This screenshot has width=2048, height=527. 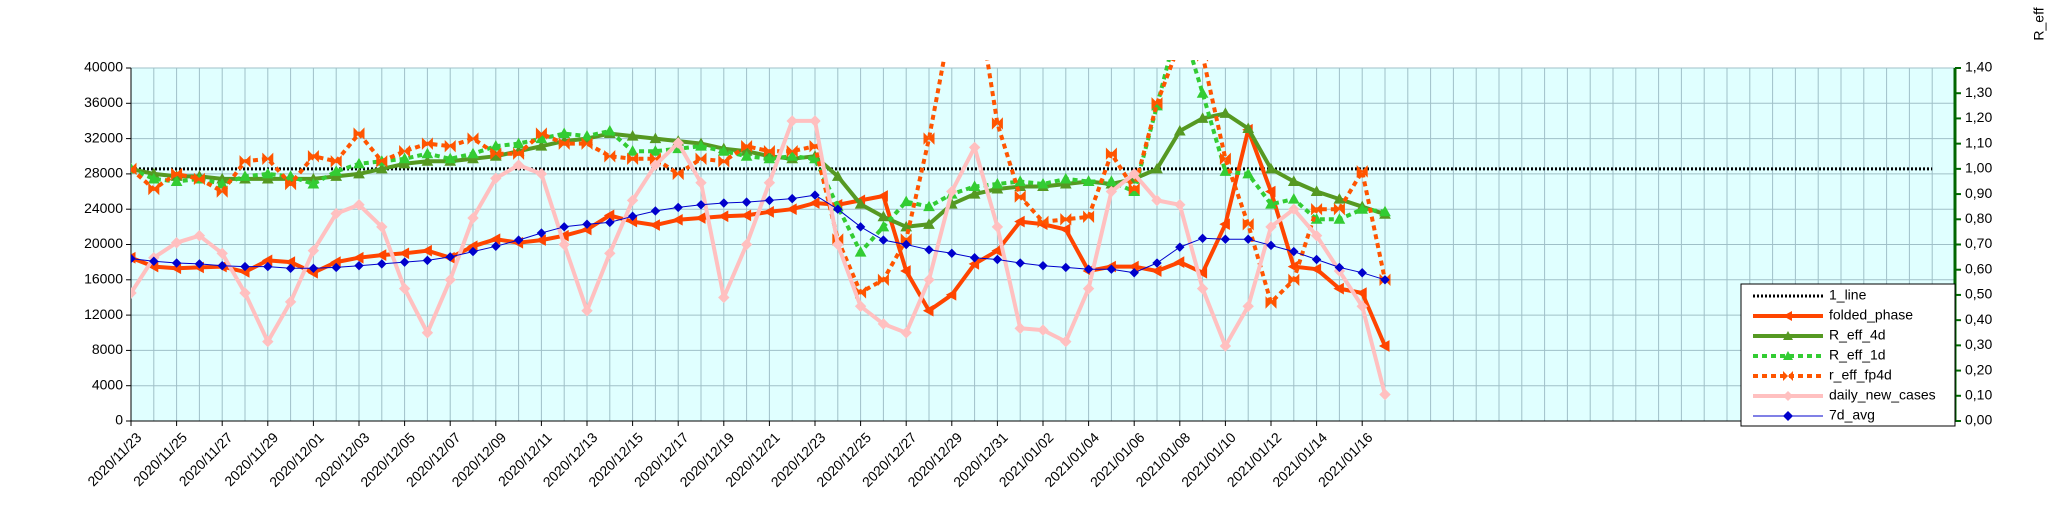 What do you see at coordinates (1978, 344) in the screenshot?
I see `y2-tick-label: 0,30` at bounding box center [1978, 344].